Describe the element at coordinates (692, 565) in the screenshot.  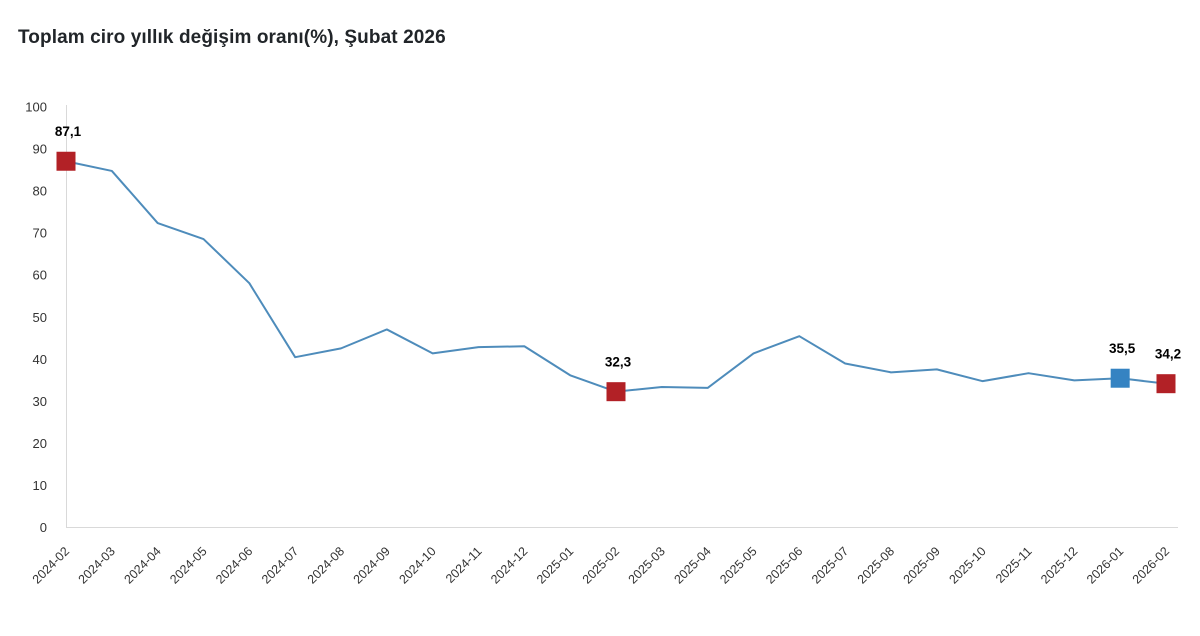
I see `x-tick-label: 2025-04` at that location.